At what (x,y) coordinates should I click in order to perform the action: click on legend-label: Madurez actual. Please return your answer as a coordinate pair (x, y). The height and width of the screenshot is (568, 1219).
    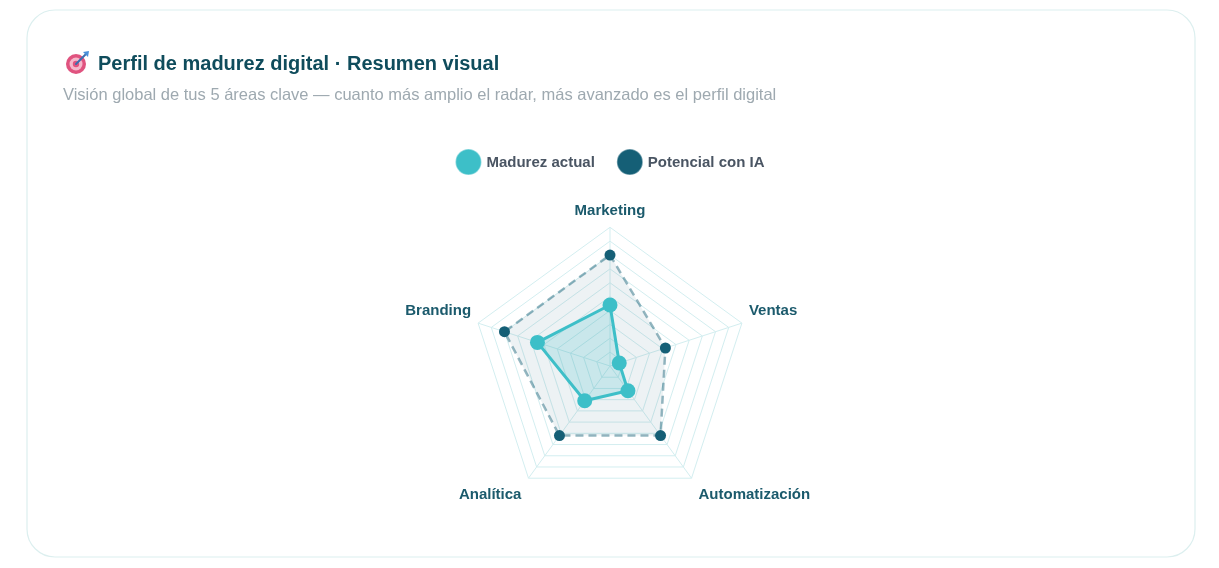
    Looking at the image, I should click on (540, 162).